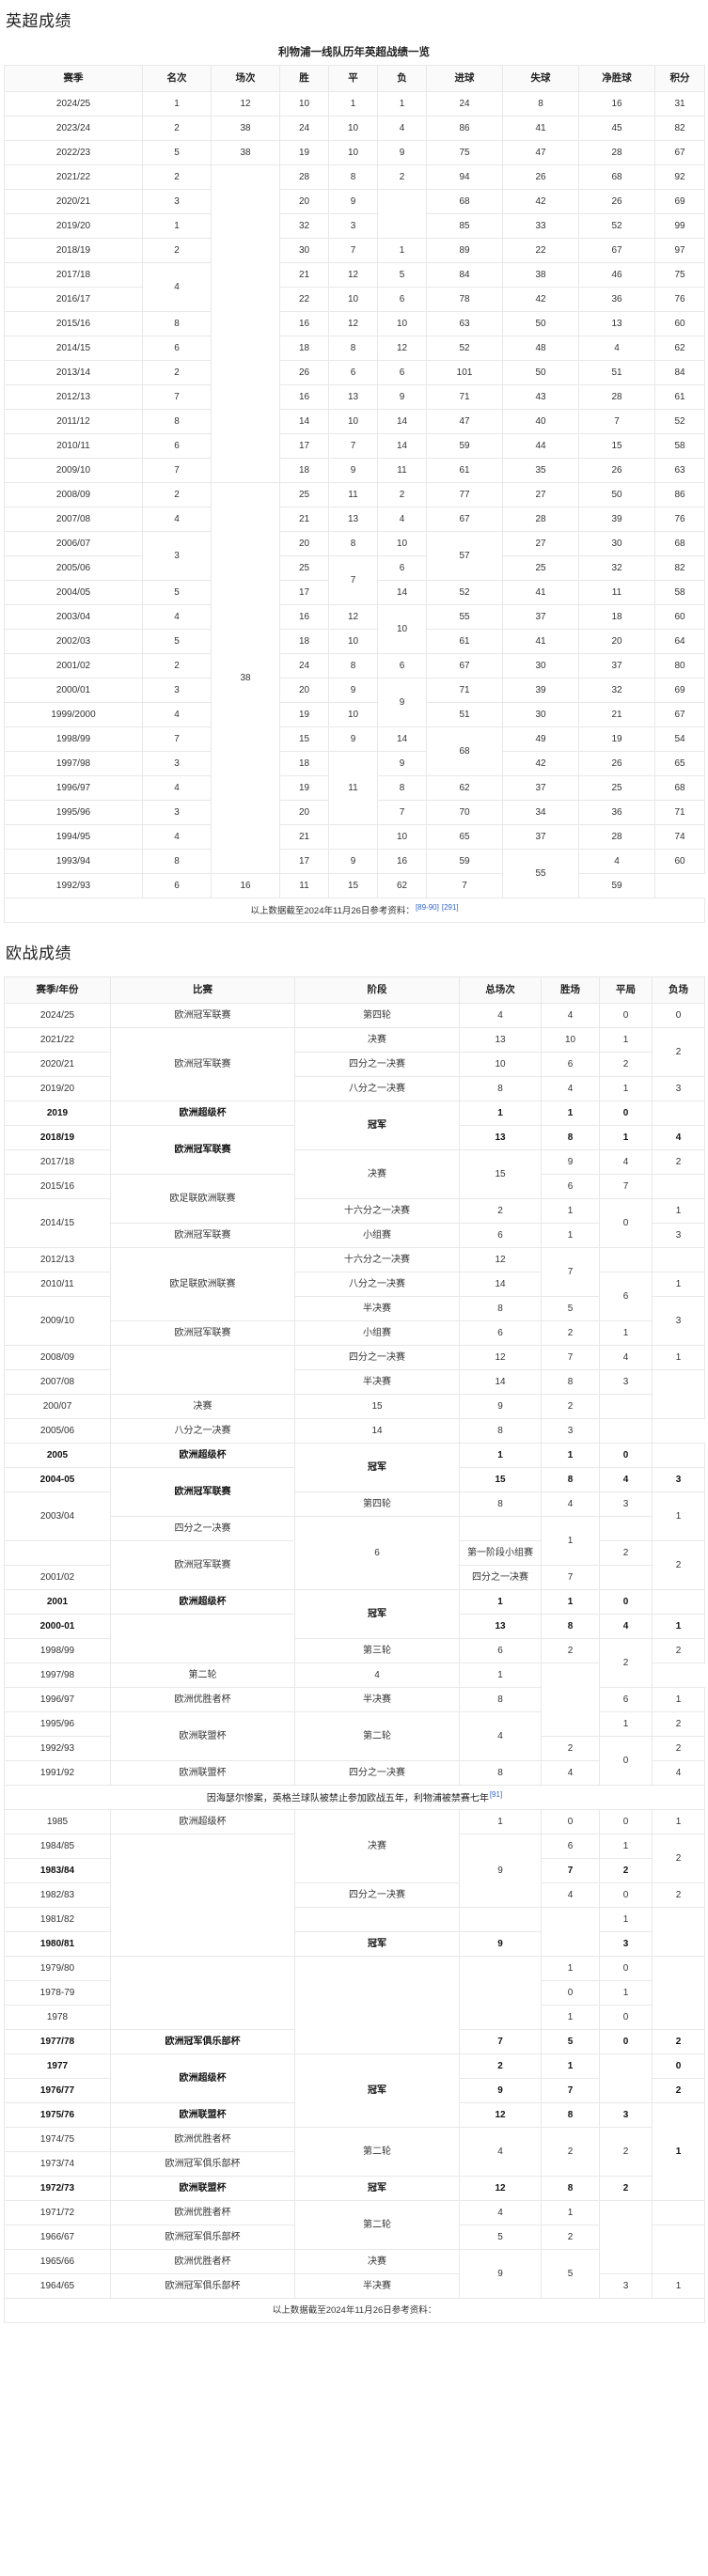 This screenshot has width=708, height=2576. I want to click on cell-points: 69, so click(680, 201).